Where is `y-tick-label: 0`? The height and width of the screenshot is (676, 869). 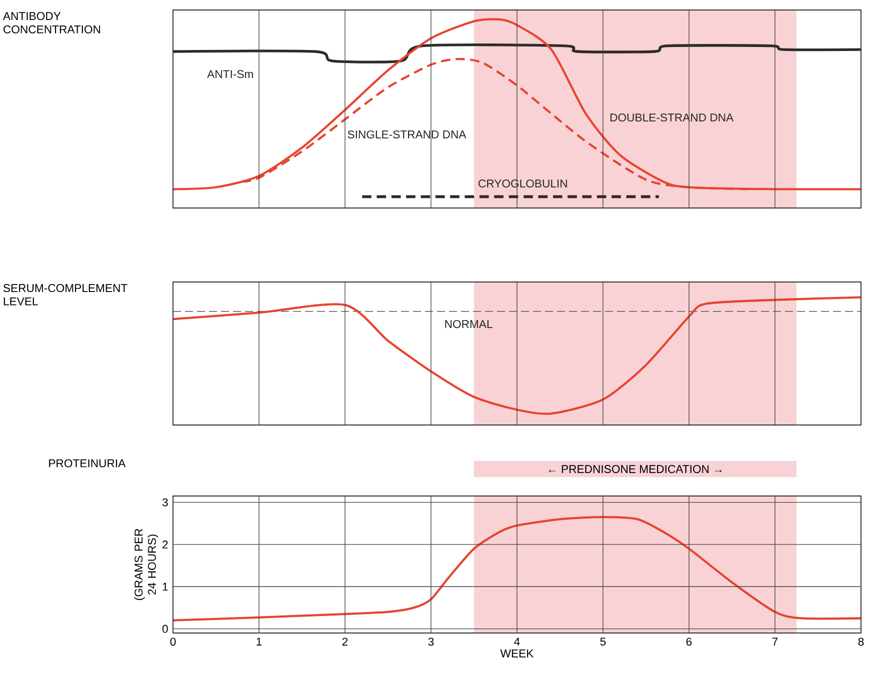 y-tick-label: 0 is located at coordinates (165, 628).